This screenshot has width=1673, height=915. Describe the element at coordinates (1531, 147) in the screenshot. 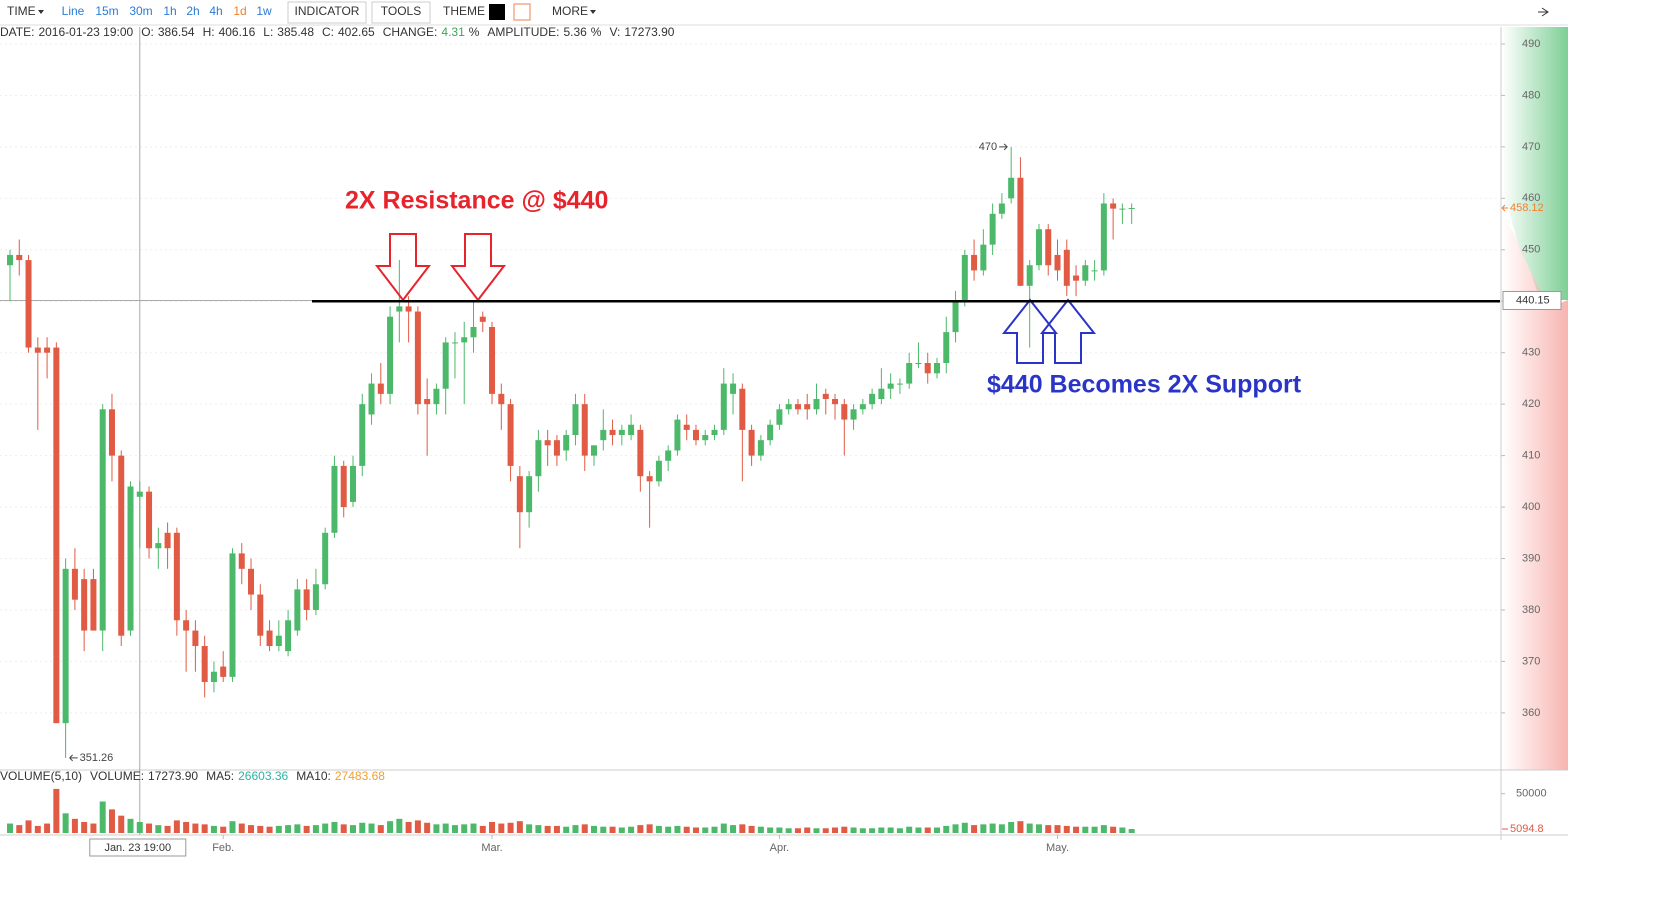

I see `y-tick-label: 470` at that location.